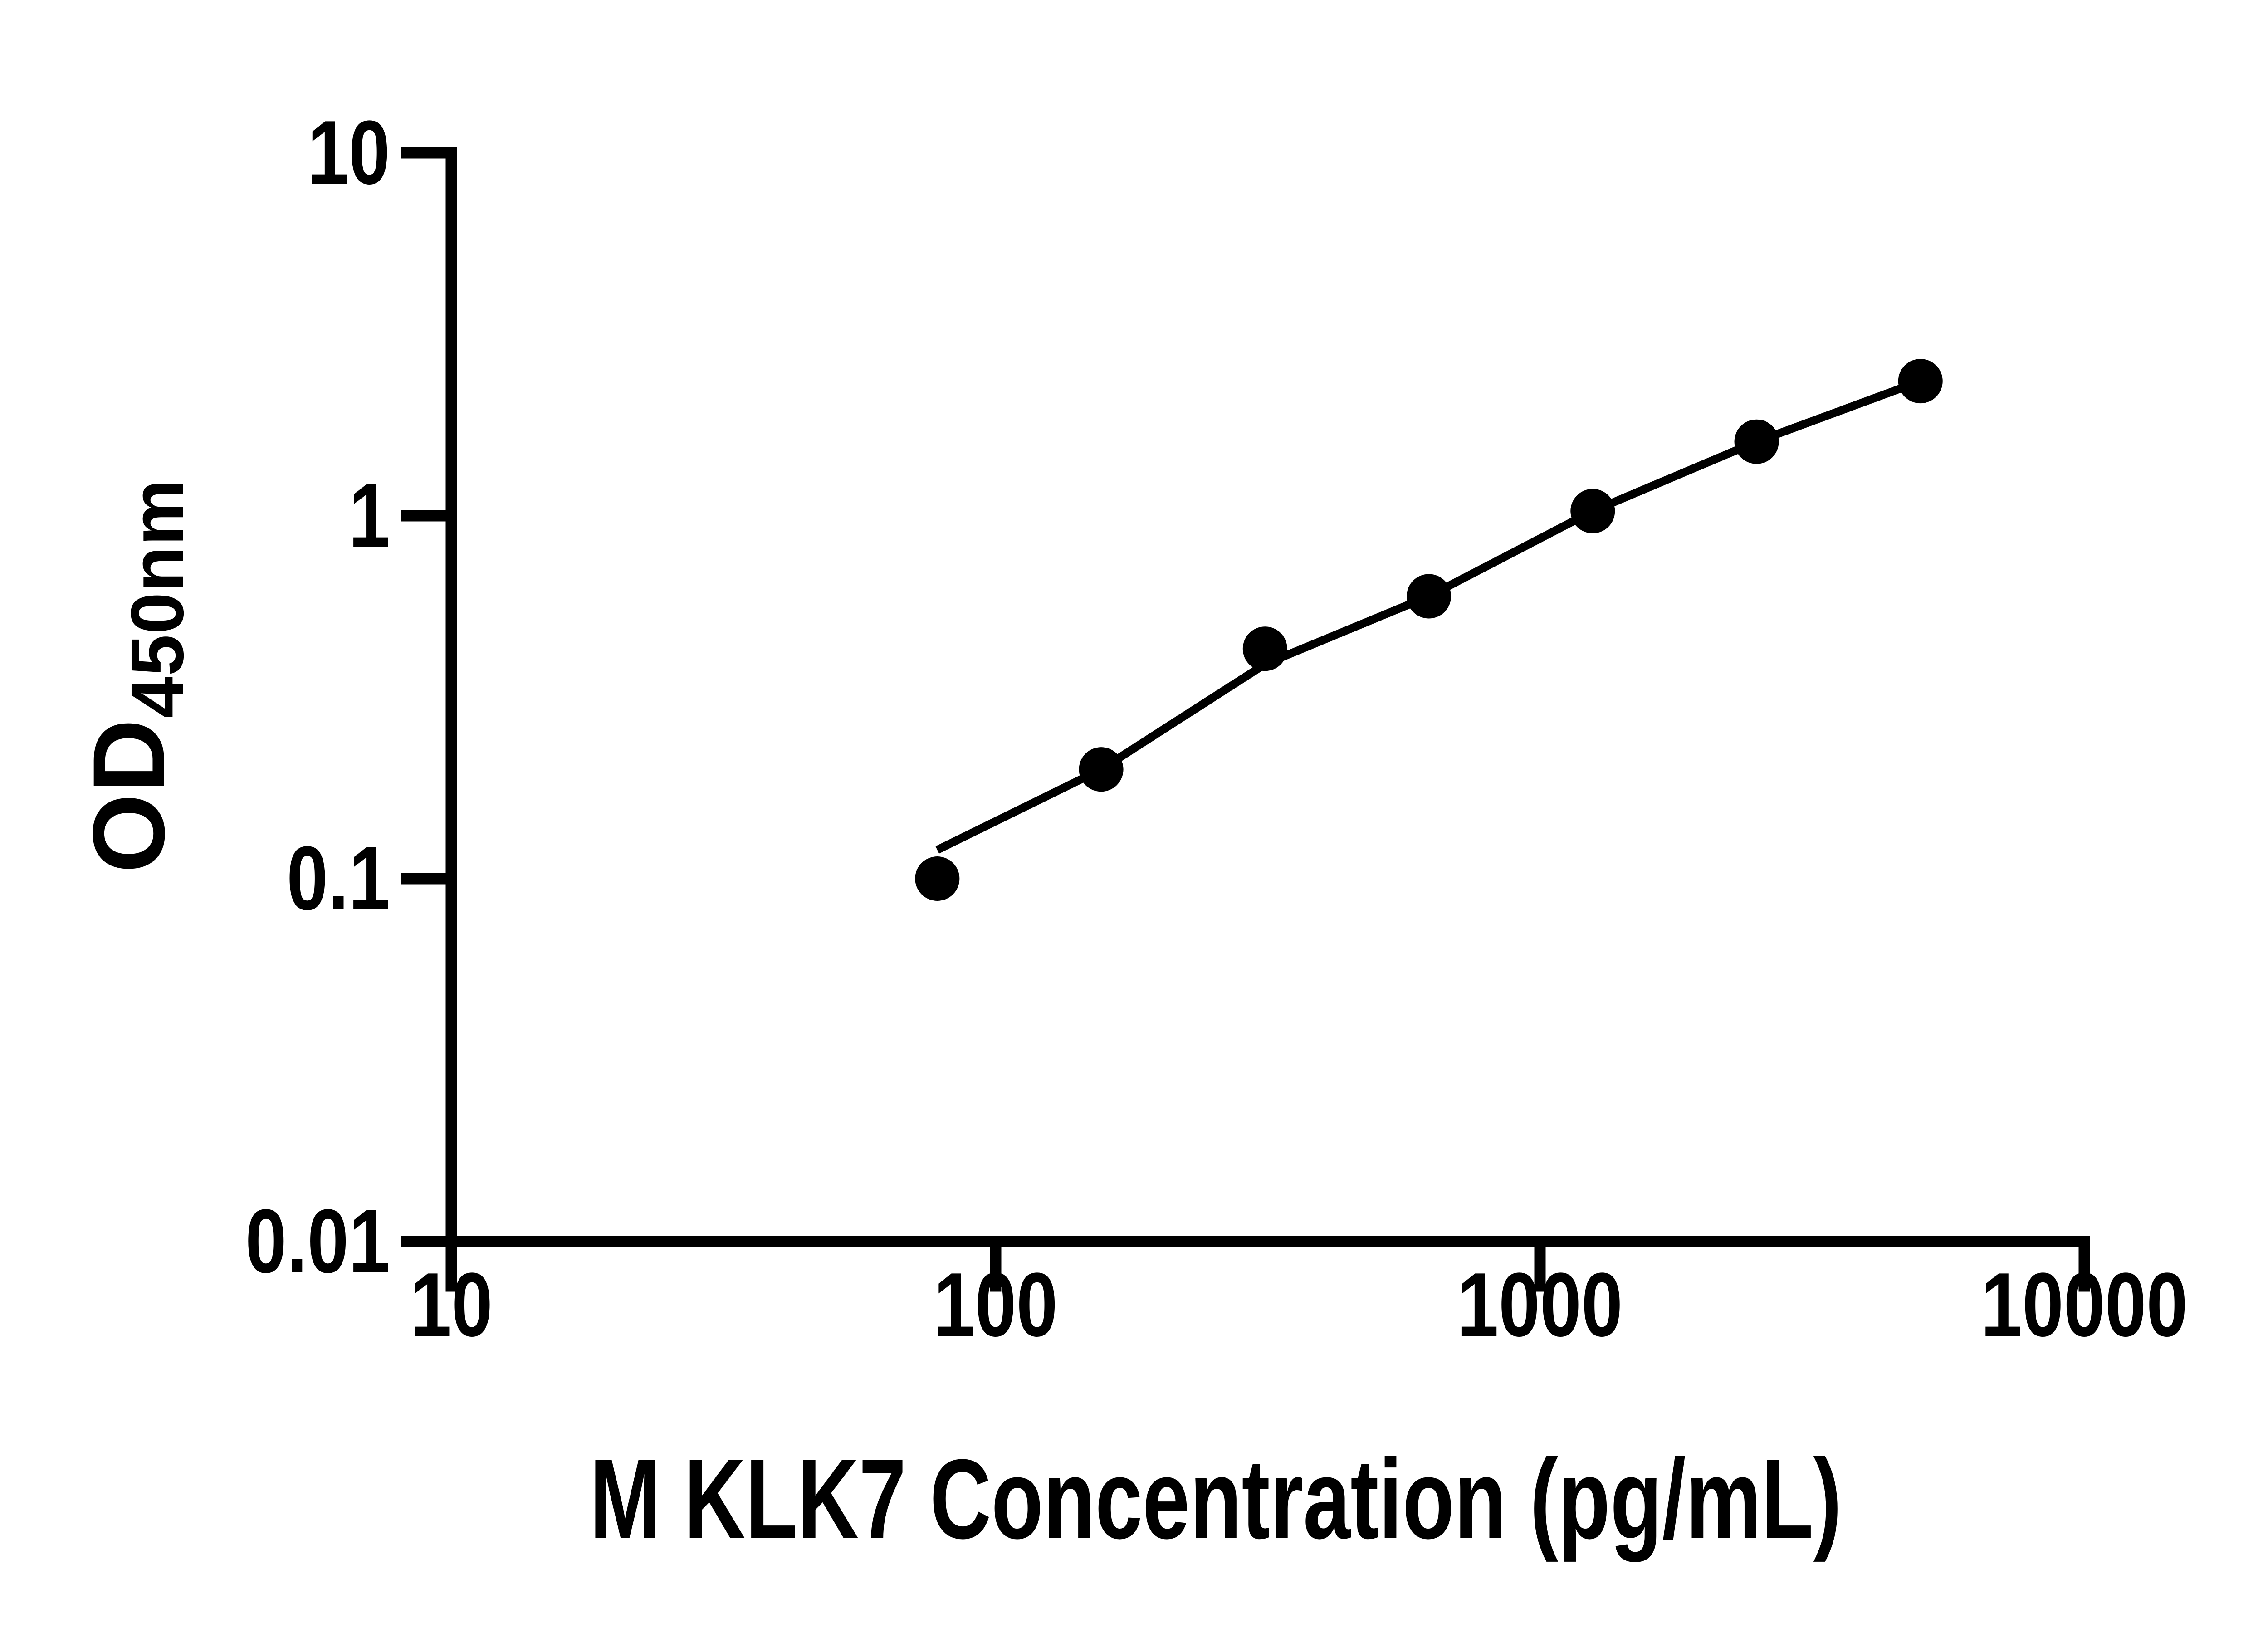 The image size is (2268, 1633). What do you see at coordinates (1215, 1499) in the screenshot?
I see `x-axis-title: M KLK7 Concentration (pg/mL)` at bounding box center [1215, 1499].